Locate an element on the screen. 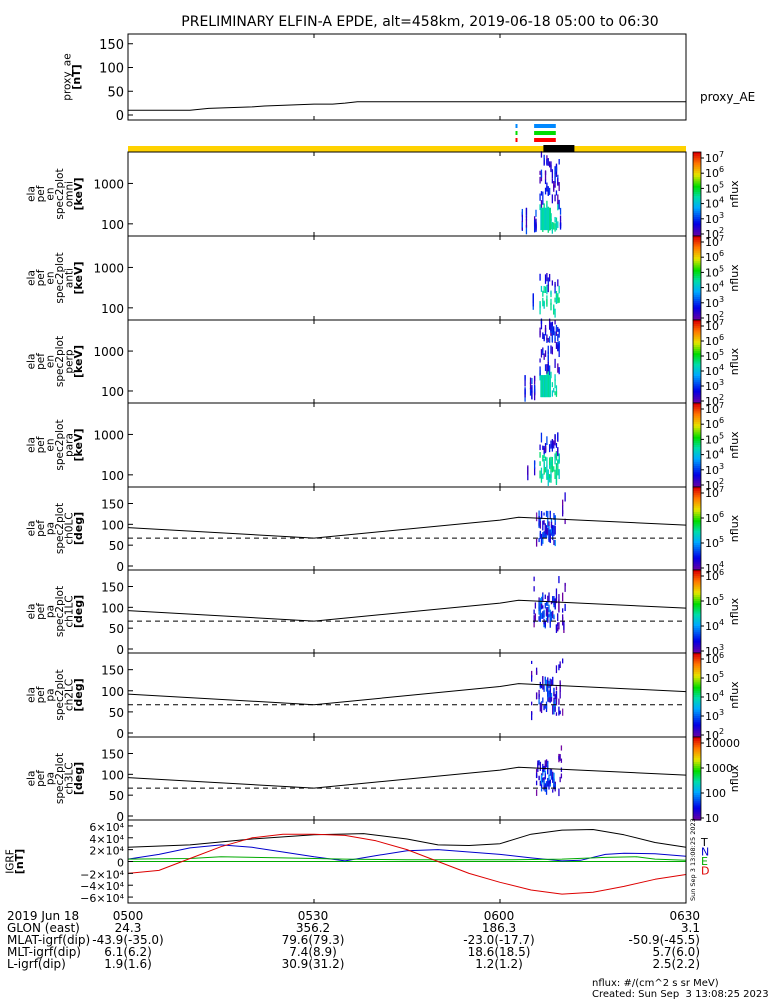 The height and width of the screenshot is (1001, 775). energy-spectrogram-1-colorbar-seg is located at coordinates (697, 306).